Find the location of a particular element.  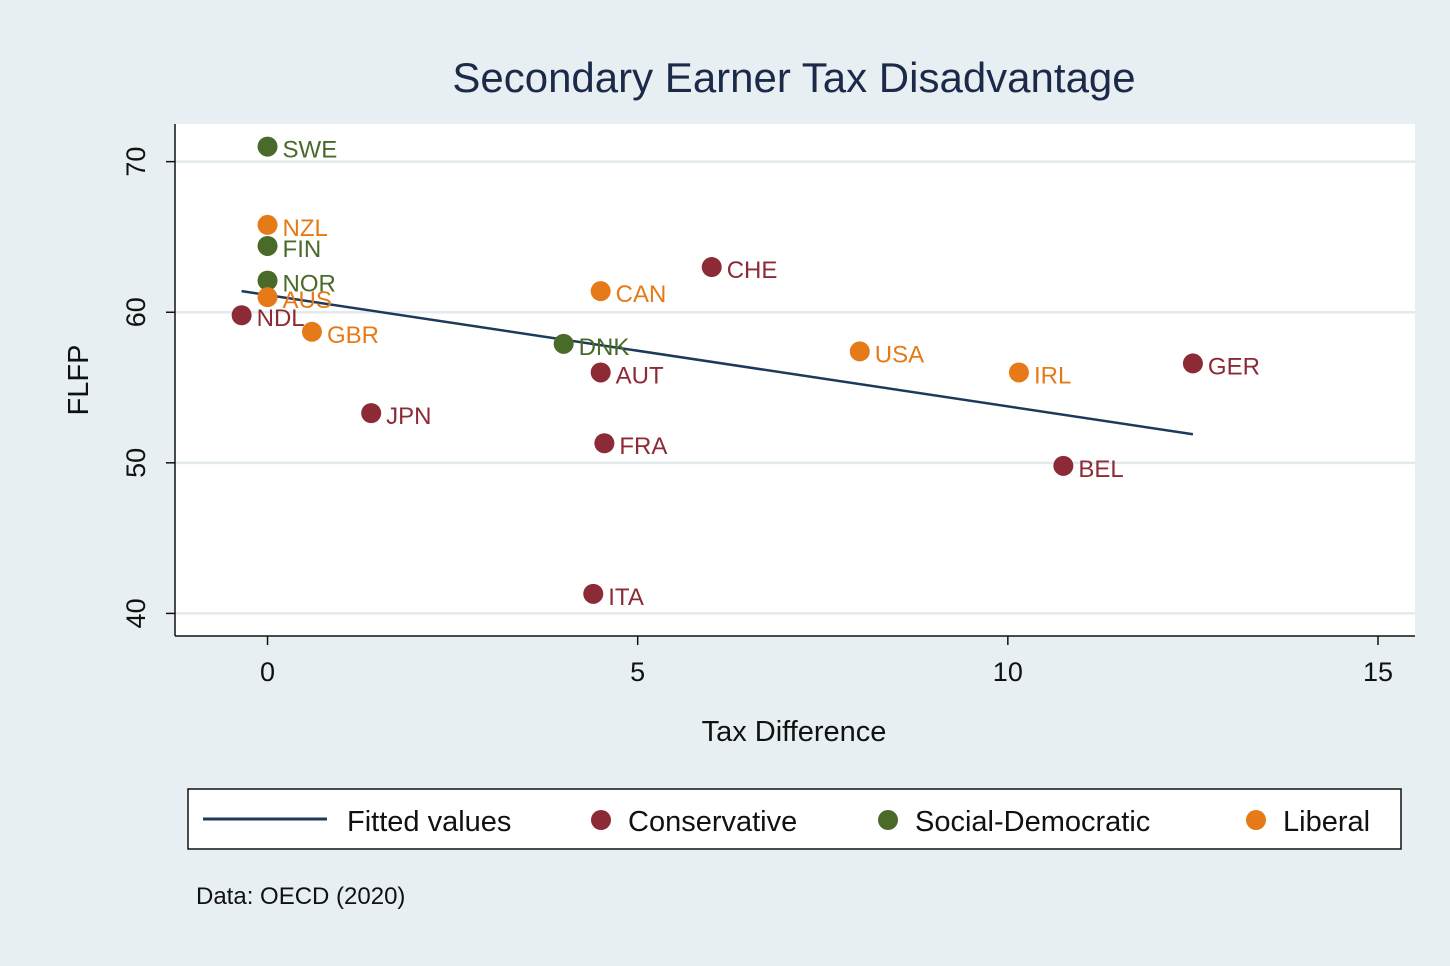

point-label-dnk: DNK is located at coordinates (604, 347).